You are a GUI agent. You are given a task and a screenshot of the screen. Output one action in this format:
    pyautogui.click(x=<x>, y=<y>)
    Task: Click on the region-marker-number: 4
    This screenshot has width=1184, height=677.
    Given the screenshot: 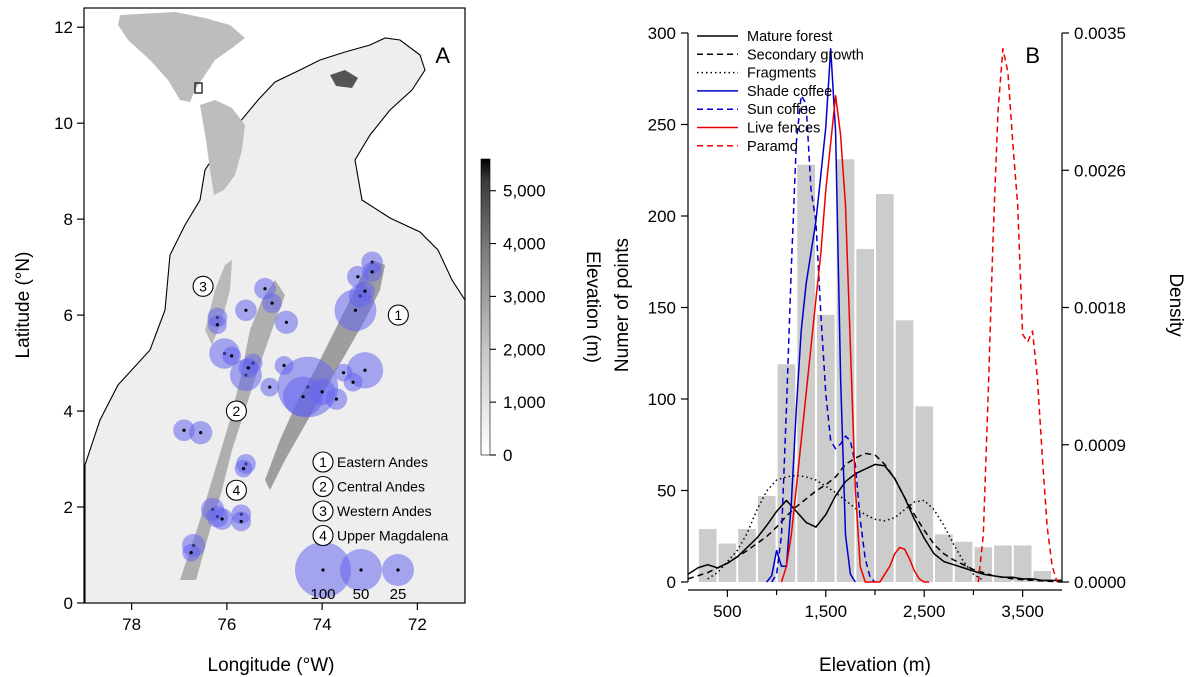 What is the action you would take?
    pyautogui.click(x=237, y=490)
    